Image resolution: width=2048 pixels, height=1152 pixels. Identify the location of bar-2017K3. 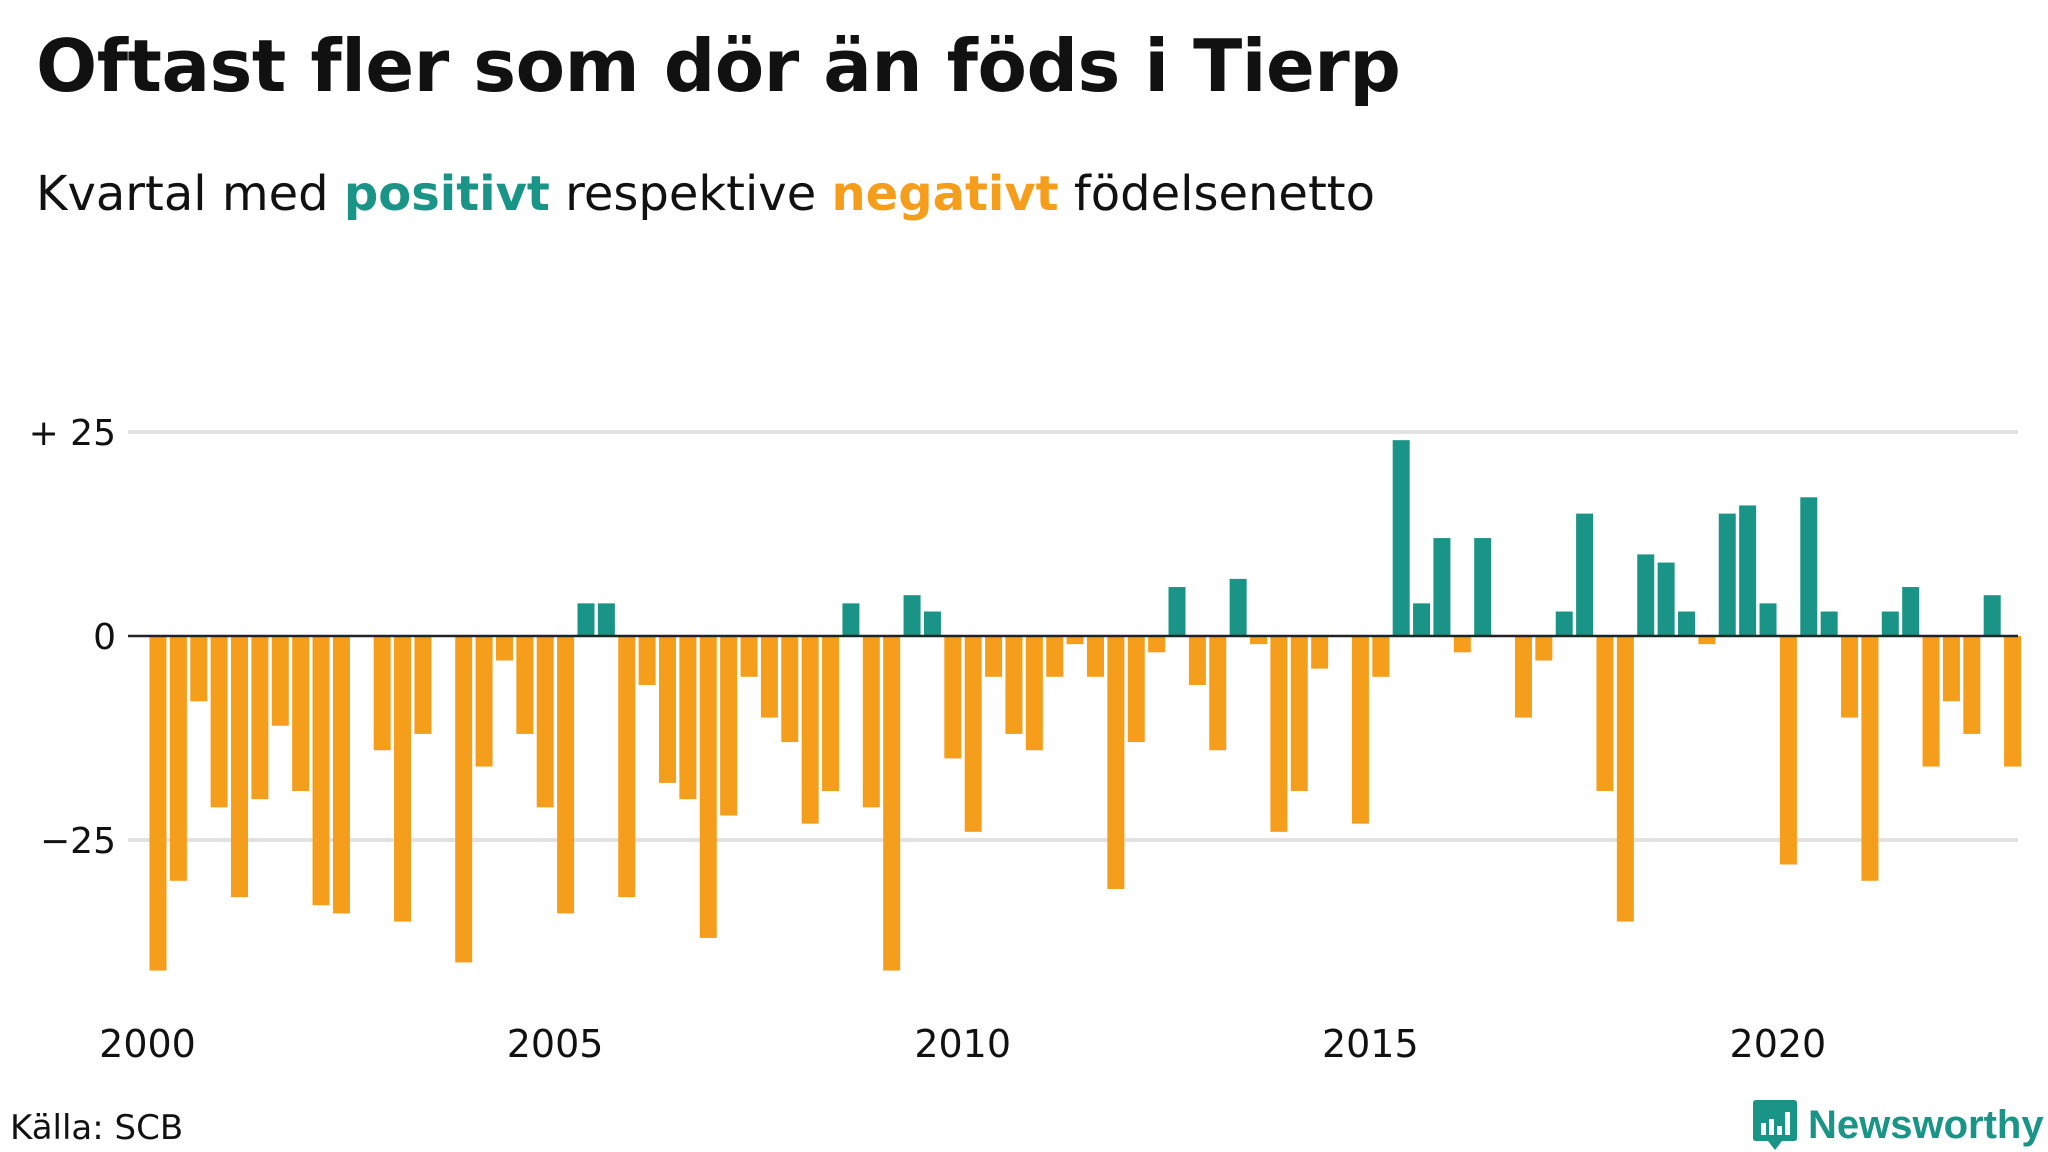
(1585, 574).